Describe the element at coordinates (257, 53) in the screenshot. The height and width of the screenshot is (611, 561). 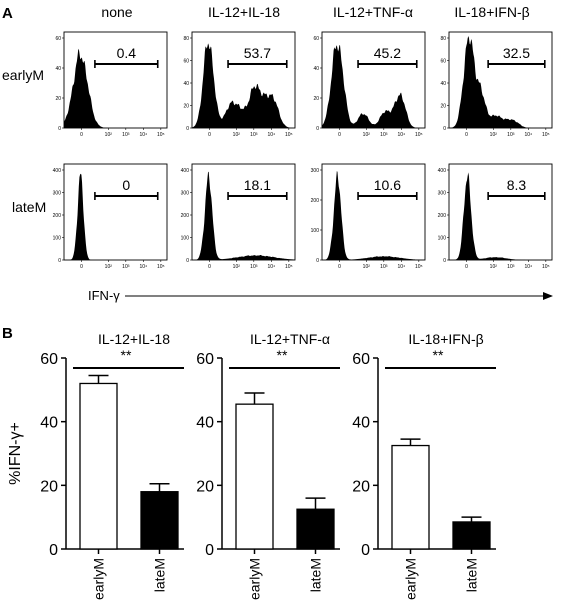
I see `gate-percent: 53.7` at that location.